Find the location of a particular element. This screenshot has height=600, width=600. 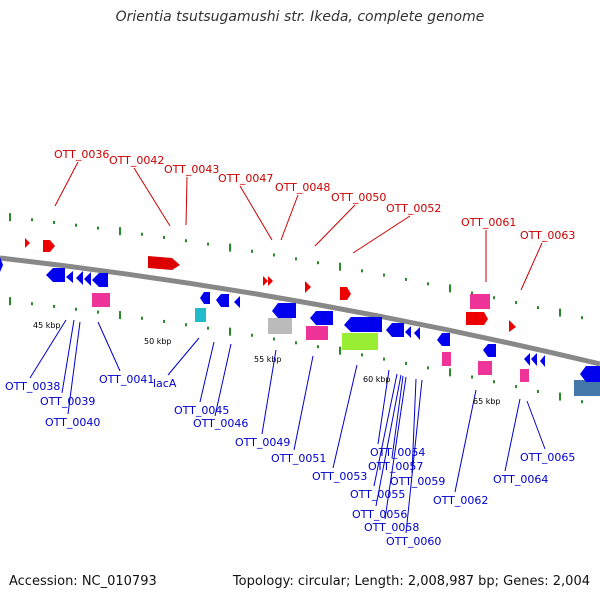

gene-label-reverse: OTT_0053 is located at coordinates (339, 476).